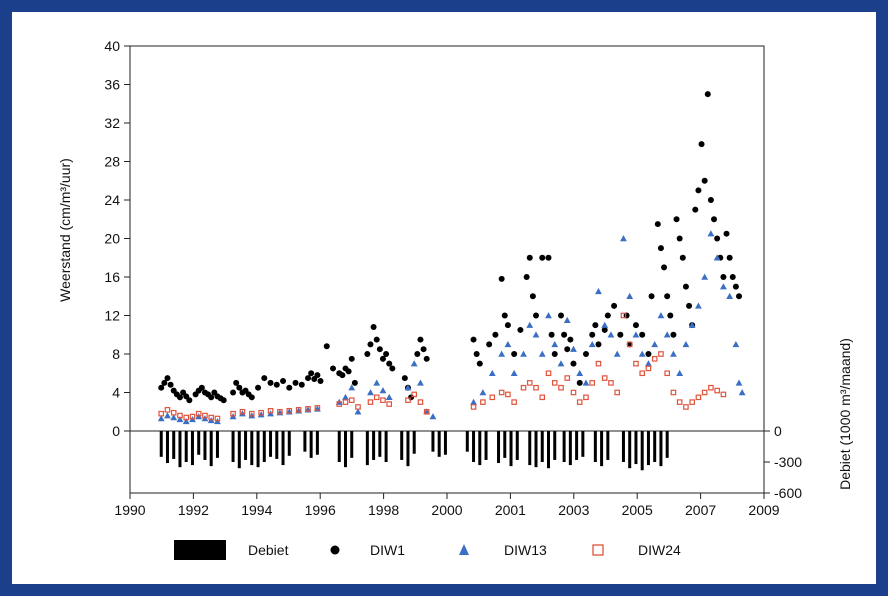 Image resolution: width=888 pixels, height=596 pixels. I want to click on y-axis-right: 0 -300 -600, so click(783, 462).